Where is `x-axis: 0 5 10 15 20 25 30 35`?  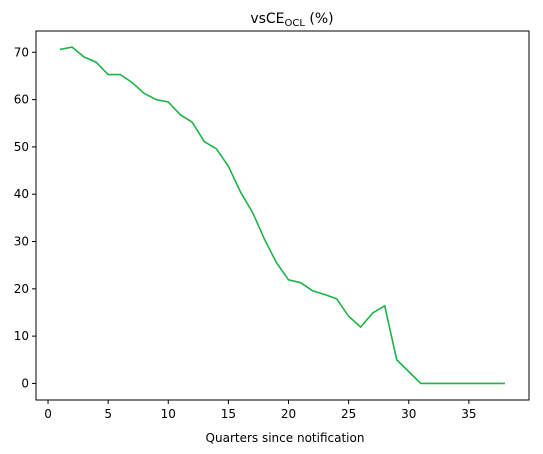 x-axis: 0 5 10 15 20 25 30 35 is located at coordinates (260, 410).